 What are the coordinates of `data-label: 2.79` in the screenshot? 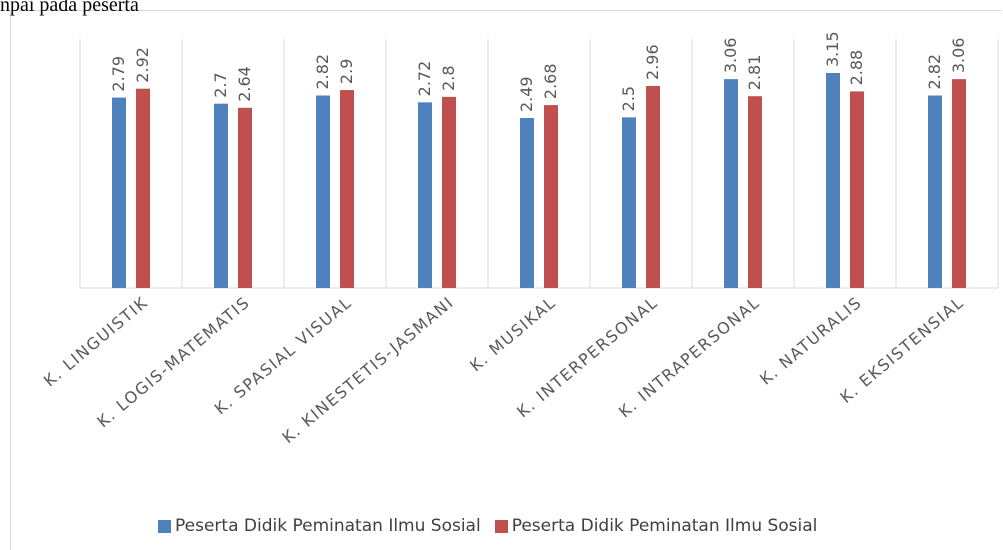 It's located at (118, 74).